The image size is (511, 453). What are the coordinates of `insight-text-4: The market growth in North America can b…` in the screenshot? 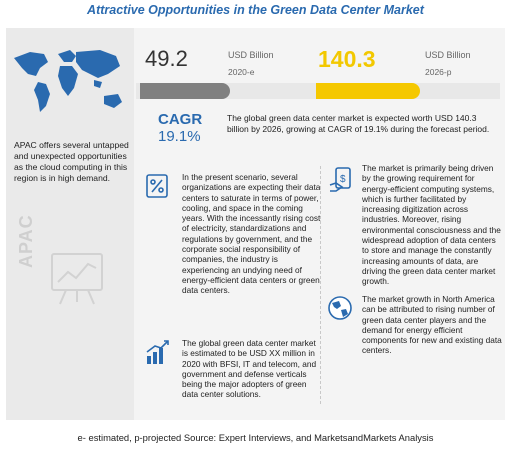 It's located at (432, 325).